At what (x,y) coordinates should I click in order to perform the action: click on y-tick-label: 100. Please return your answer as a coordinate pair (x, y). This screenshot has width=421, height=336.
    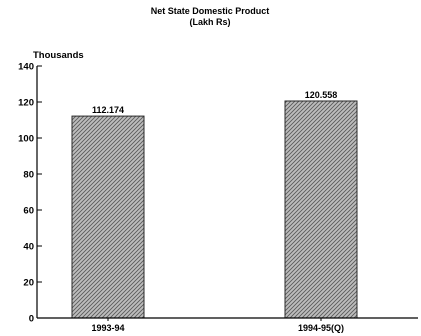
    Looking at the image, I should click on (26, 139).